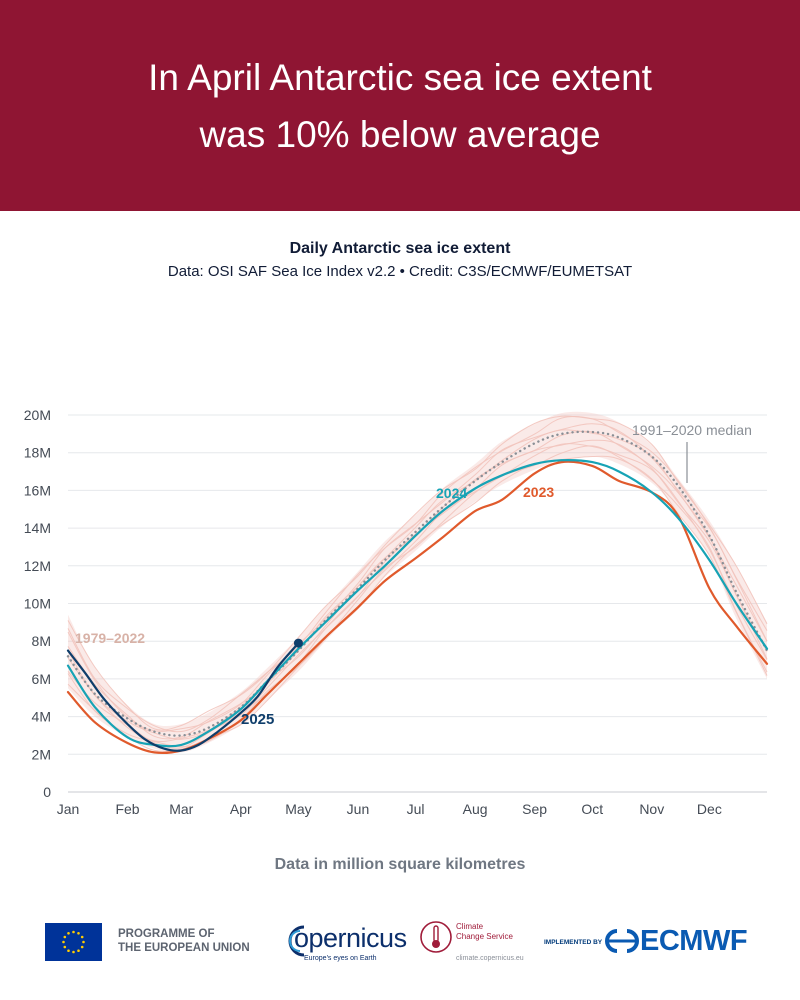 The width and height of the screenshot is (800, 1000). What do you see at coordinates (184, 941) in the screenshot?
I see `eu-programme-text: PROGRAMME OF THE EUROPEAN UNION` at bounding box center [184, 941].